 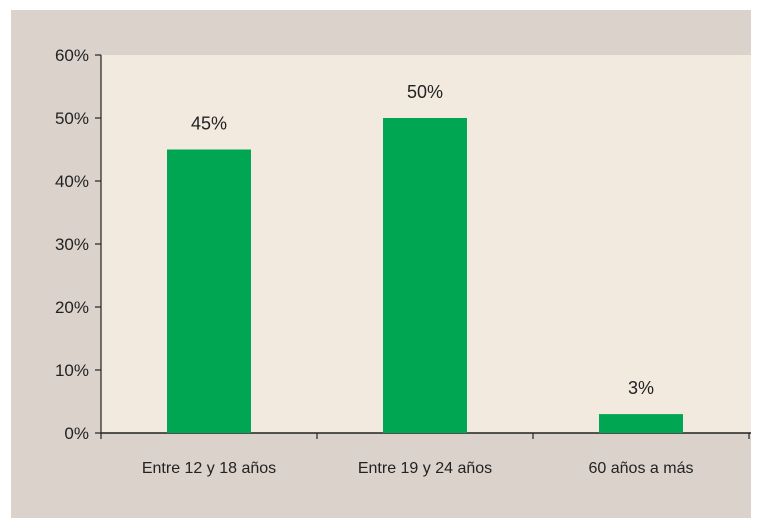 What do you see at coordinates (72, 181) in the screenshot?
I see `y-tick-label: 40%` at bounding box center [72, 181].